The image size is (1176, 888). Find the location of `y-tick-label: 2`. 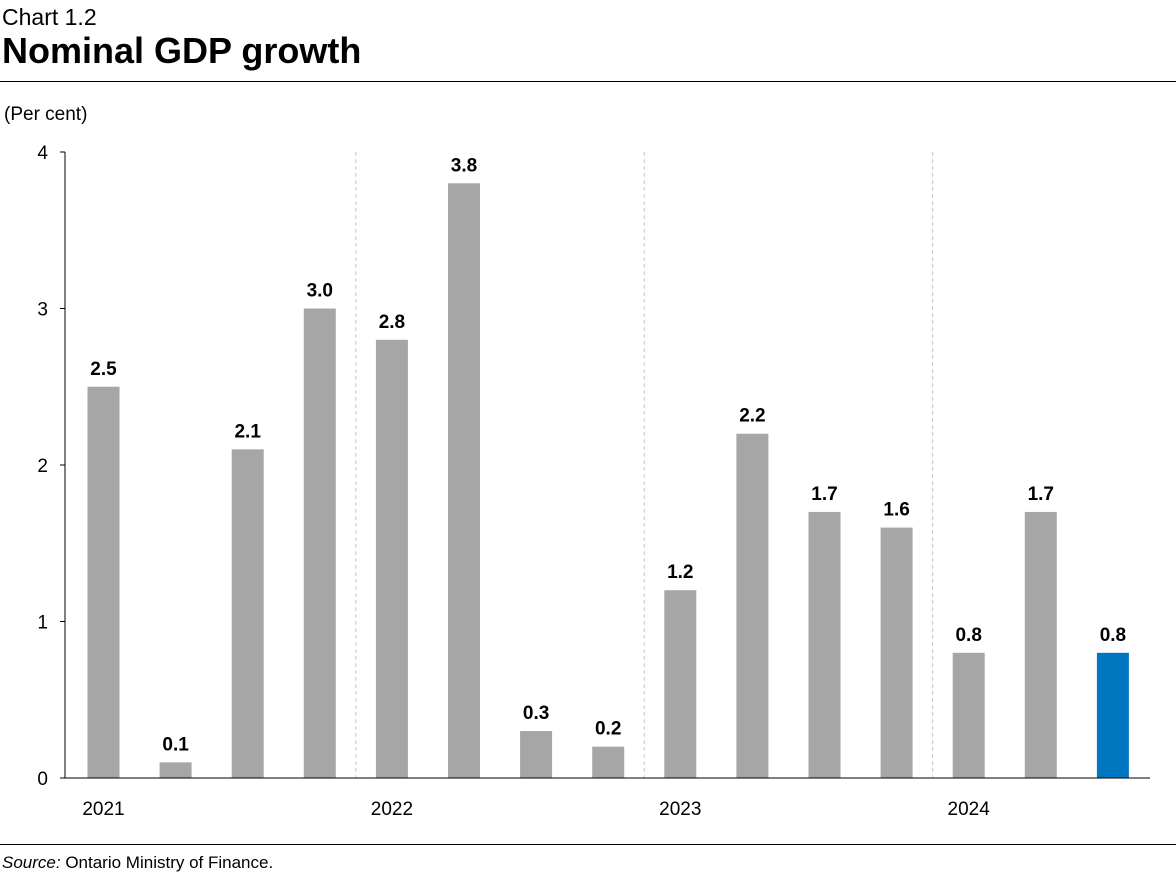

y-tick-label: 2 is located at coordinates (42, 466).